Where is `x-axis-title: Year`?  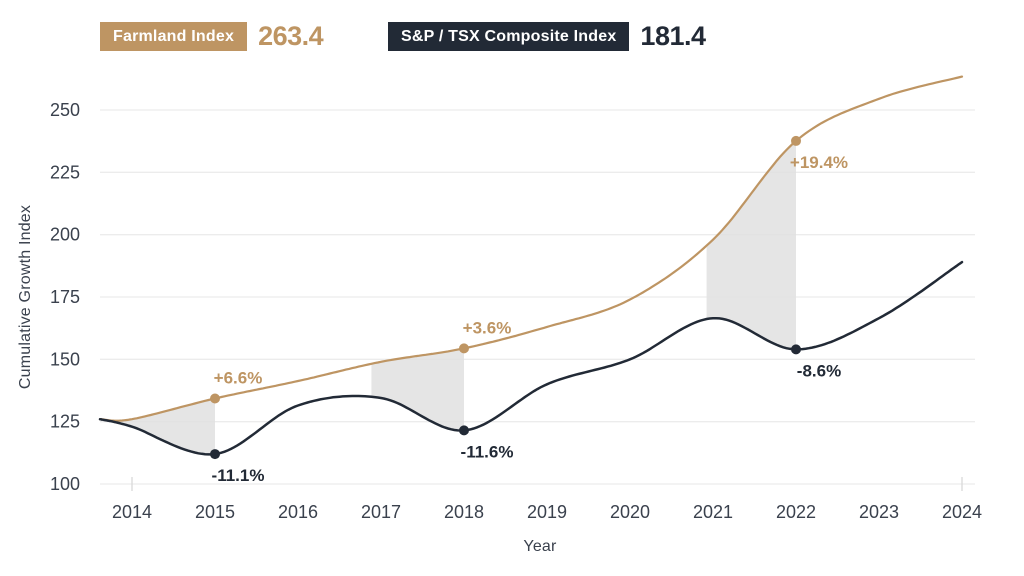 x-axis-title: Year is located at coordinates (540, 546).